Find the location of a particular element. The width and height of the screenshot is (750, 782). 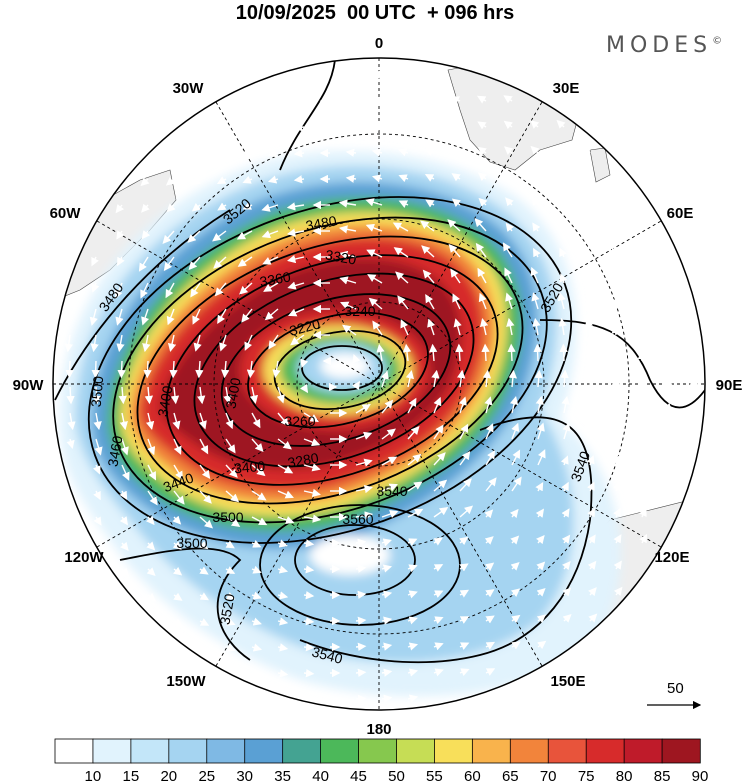

contour-label: 3540 is located at coordinates (327, 655).